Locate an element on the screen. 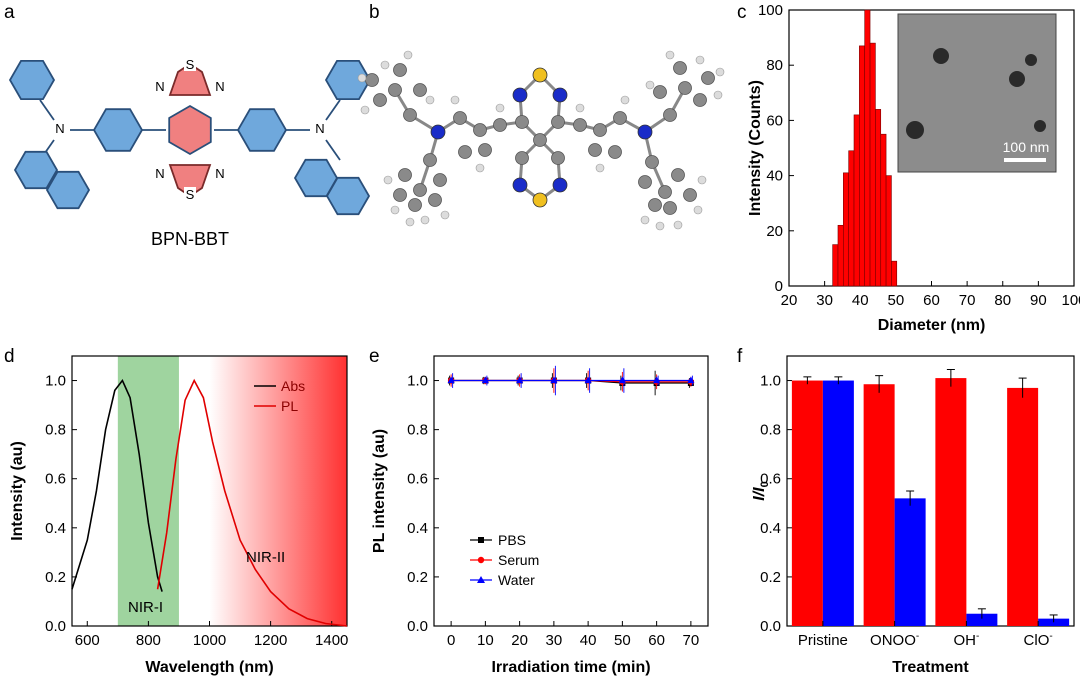 The height and width of the screenshot is (682, 1080). d-x-tick-label: 600 is located at coordinates (87, 640).